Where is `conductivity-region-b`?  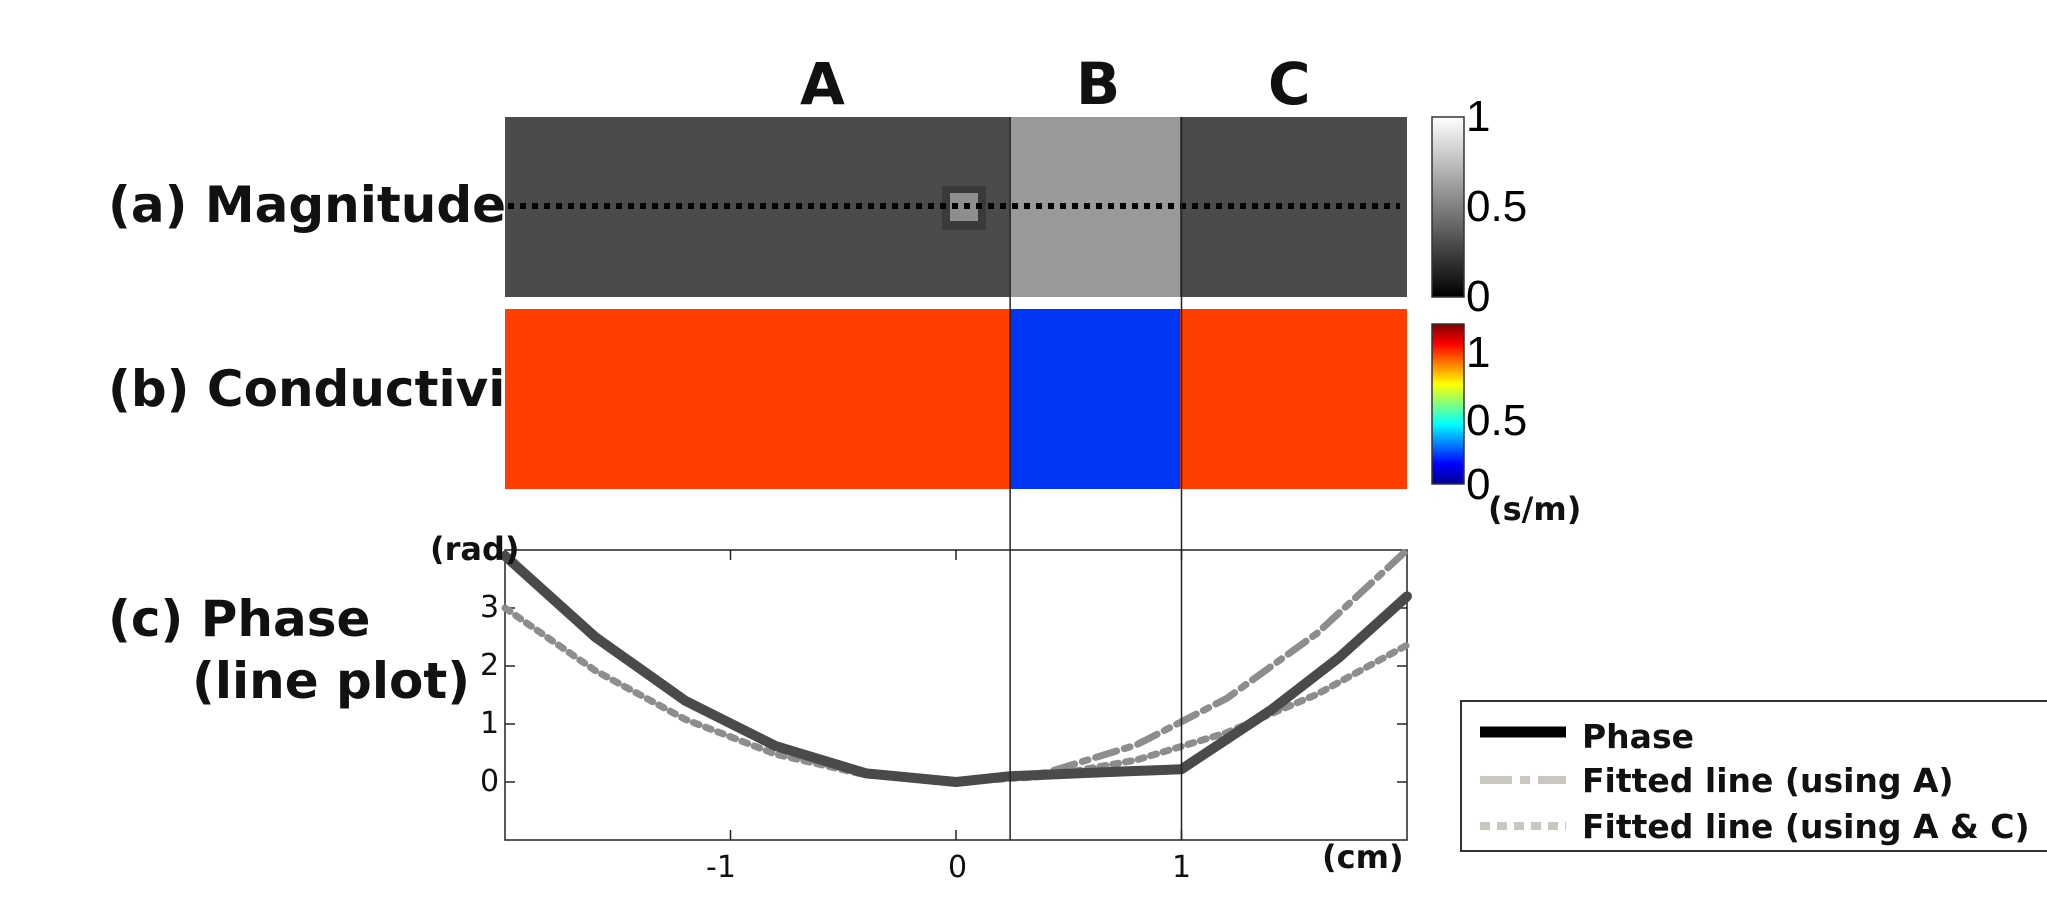 conductivity-region-b is located at coordinates (1095, 399).